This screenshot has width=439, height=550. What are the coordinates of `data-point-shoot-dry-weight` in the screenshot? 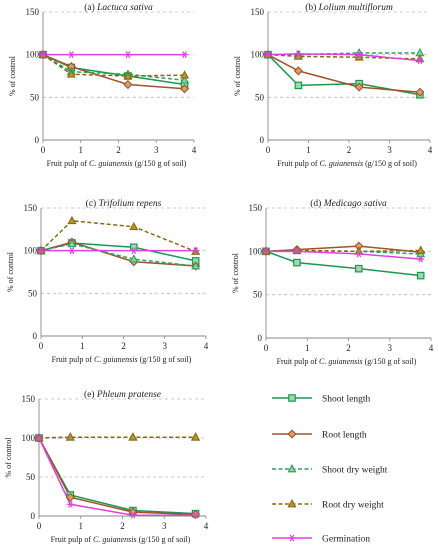 It's located at (185, 79).